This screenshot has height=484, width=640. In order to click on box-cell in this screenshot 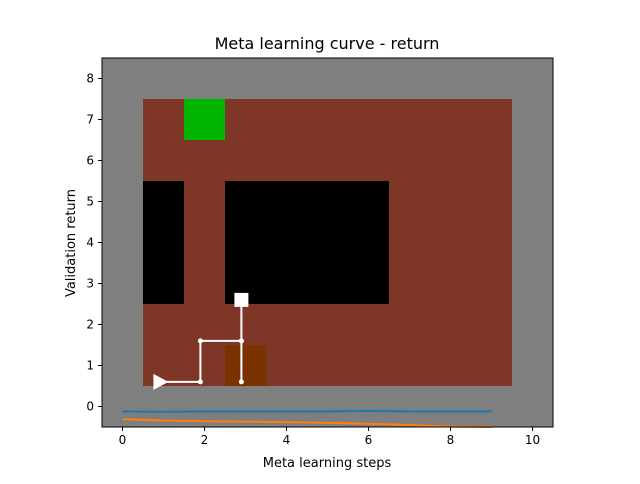, I will do `click(245, 365)`.